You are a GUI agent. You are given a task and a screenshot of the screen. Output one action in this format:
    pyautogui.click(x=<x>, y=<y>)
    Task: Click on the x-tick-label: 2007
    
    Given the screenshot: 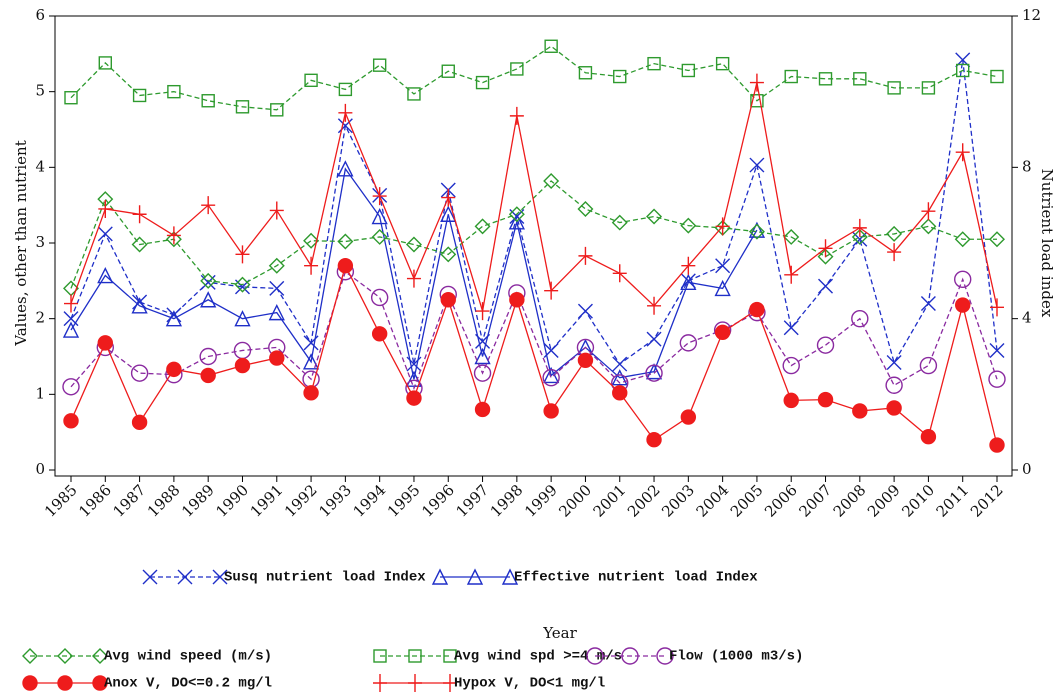 What is the action you would take?
    pyautogui.click(x=815, y=501)
    